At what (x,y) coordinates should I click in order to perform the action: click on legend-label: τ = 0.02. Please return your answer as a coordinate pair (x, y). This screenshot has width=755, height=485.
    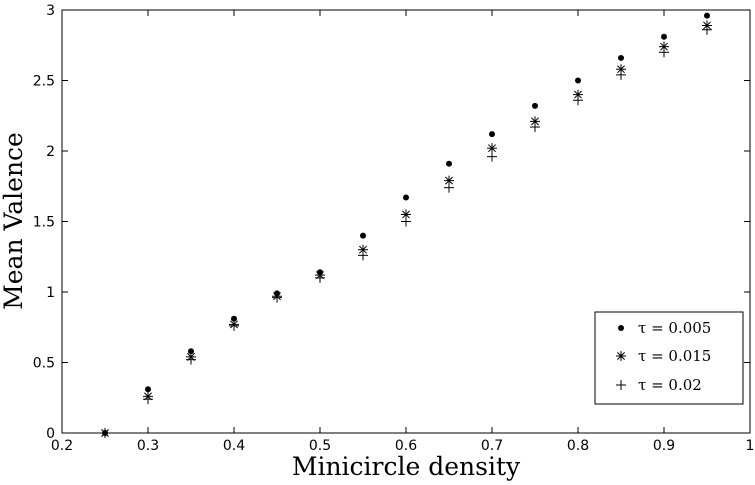
    Looking at the image, I should click on (670, 385).